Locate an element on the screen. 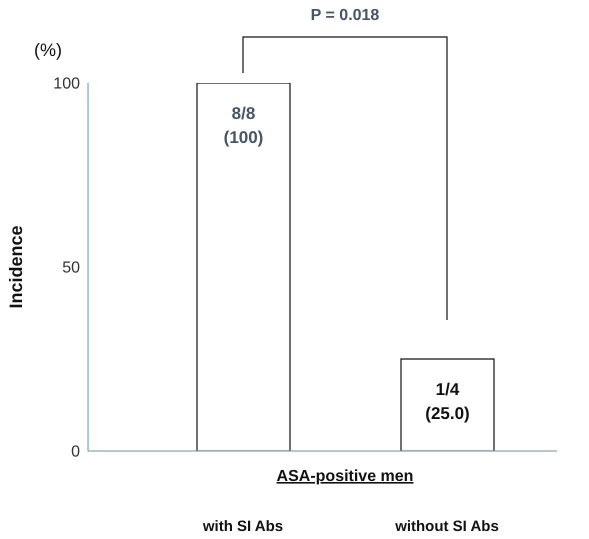 This screenshot has height=539, width=589. x-tick-label: with SI Abs is located at coordinates (243, 526).